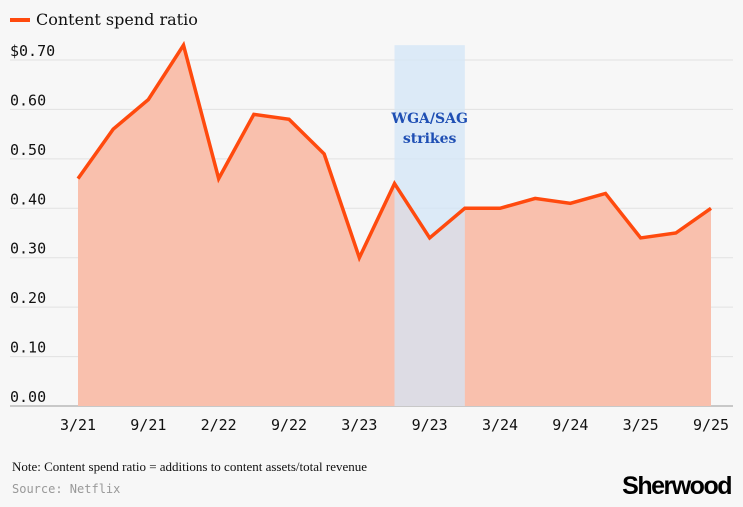 The width and height of the screenshot is (743, 507). Describe the element at coordinates (429, 225) in the screenshot. I see `strike-band` at that location.